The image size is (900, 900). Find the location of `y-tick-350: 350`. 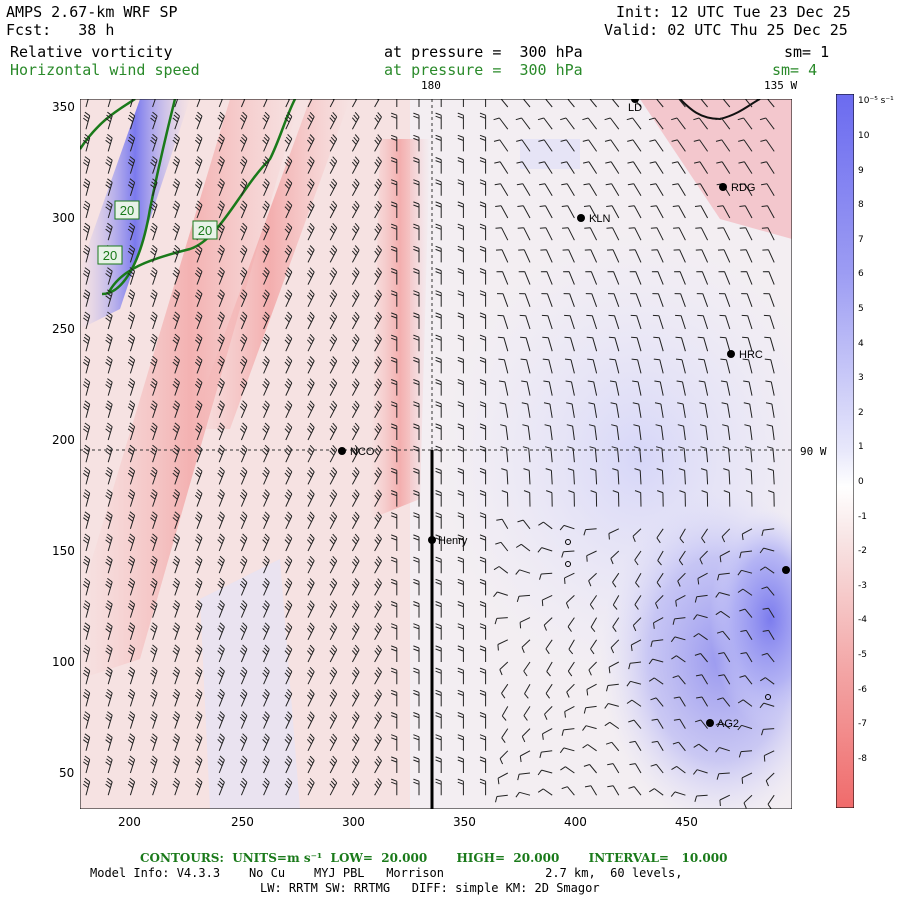

y-tick-350: 350 is located at coordinates (63, 107).